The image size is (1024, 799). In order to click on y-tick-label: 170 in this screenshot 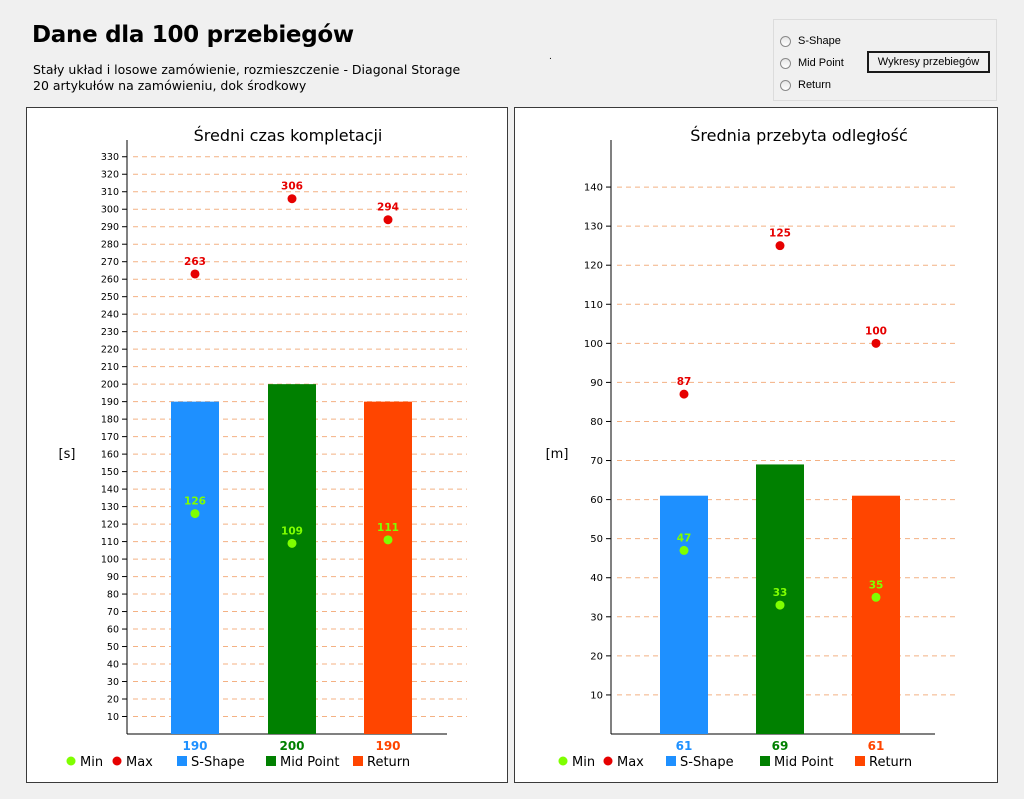, I will do `click(110, 437)`.